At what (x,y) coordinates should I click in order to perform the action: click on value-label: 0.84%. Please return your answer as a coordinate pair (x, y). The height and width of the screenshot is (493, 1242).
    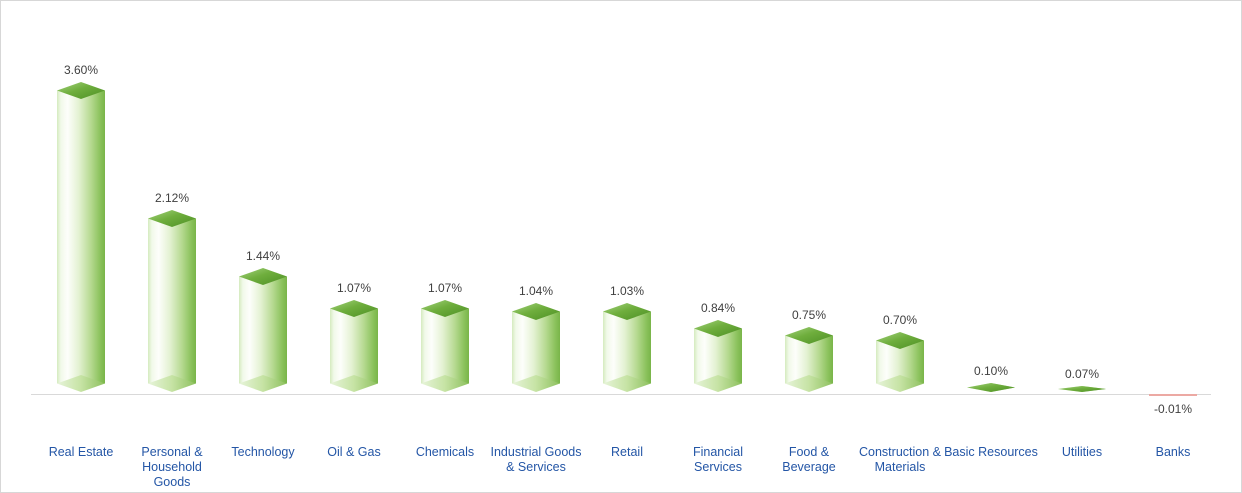
    Looking at the image, I should click on (718, 308).